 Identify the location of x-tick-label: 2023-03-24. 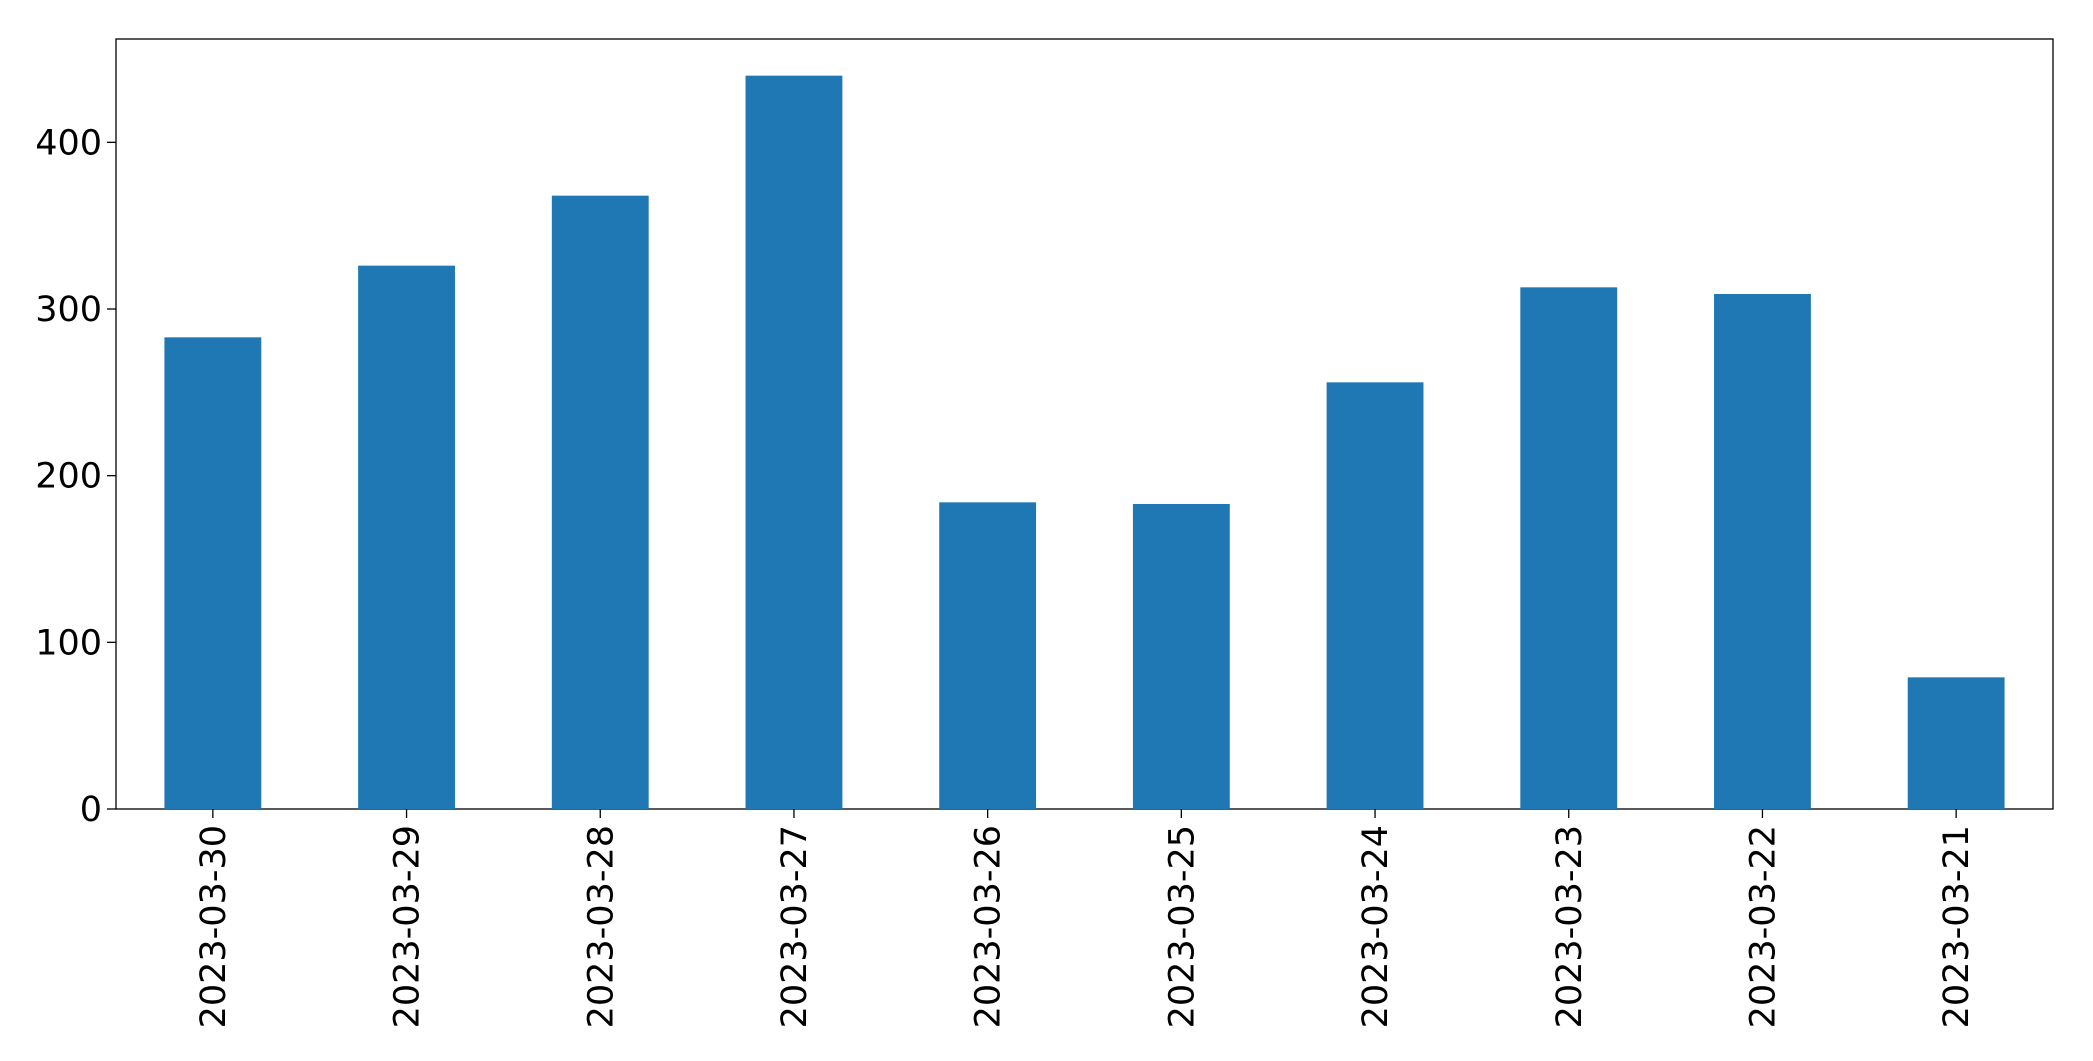
(1376, 926).